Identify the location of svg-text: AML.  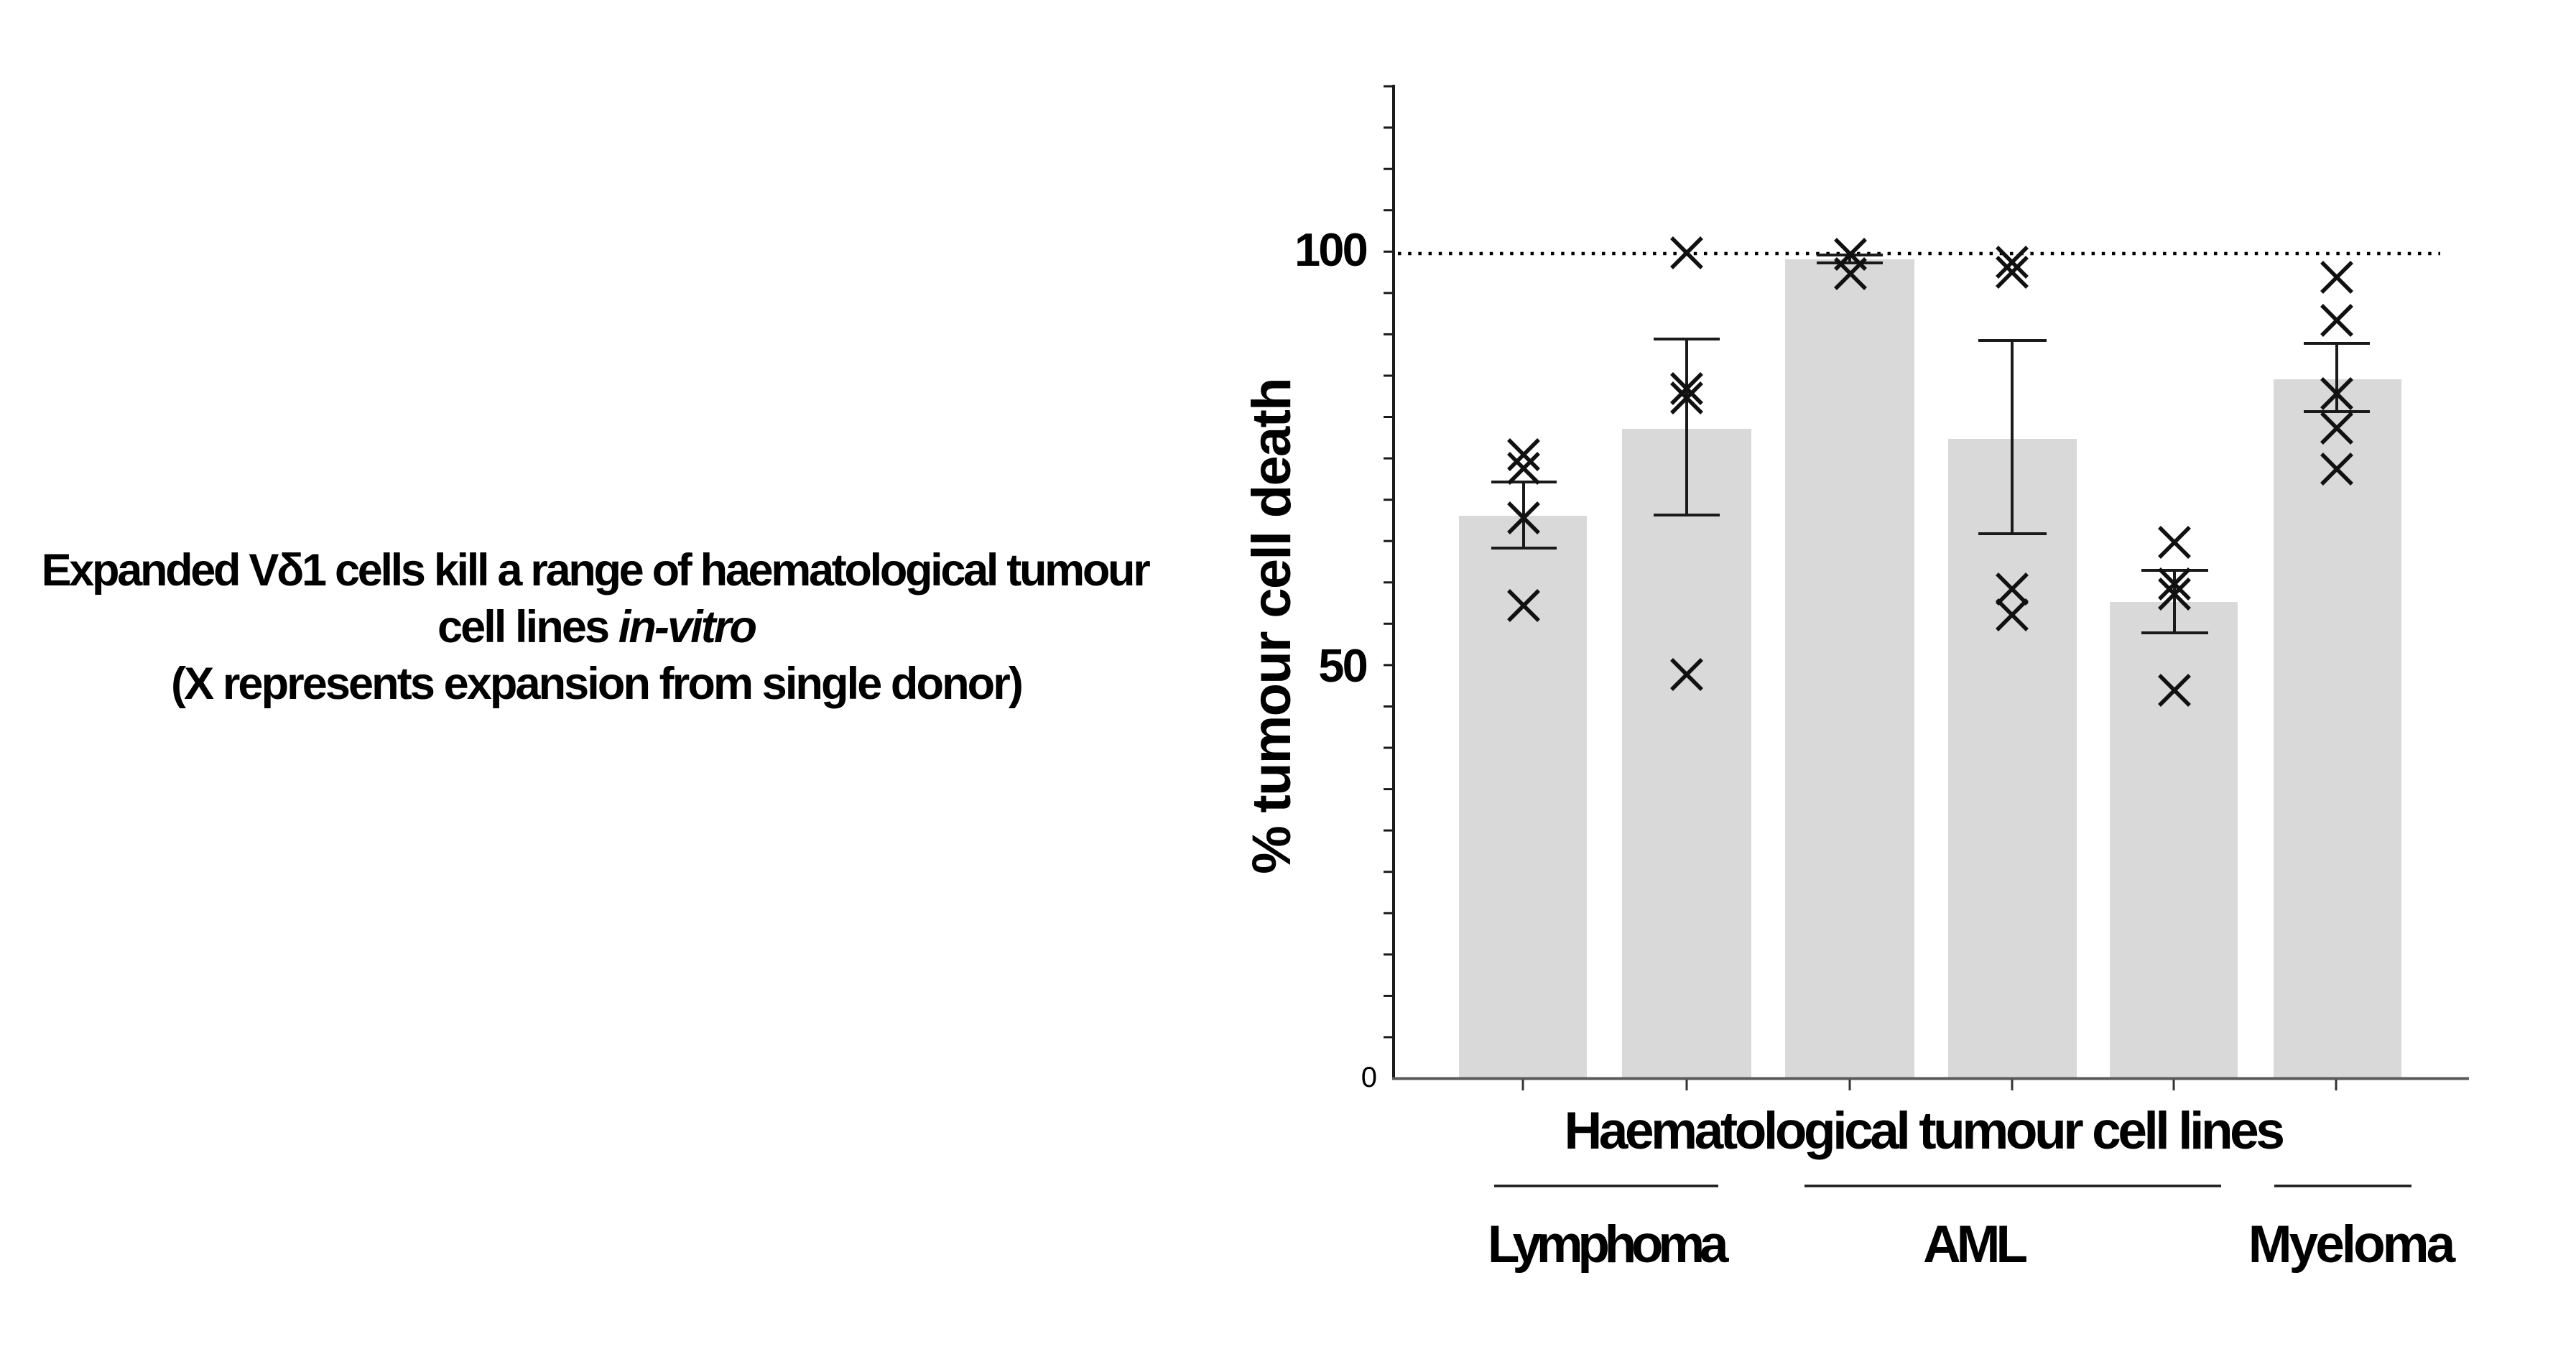
(1975, 1244).